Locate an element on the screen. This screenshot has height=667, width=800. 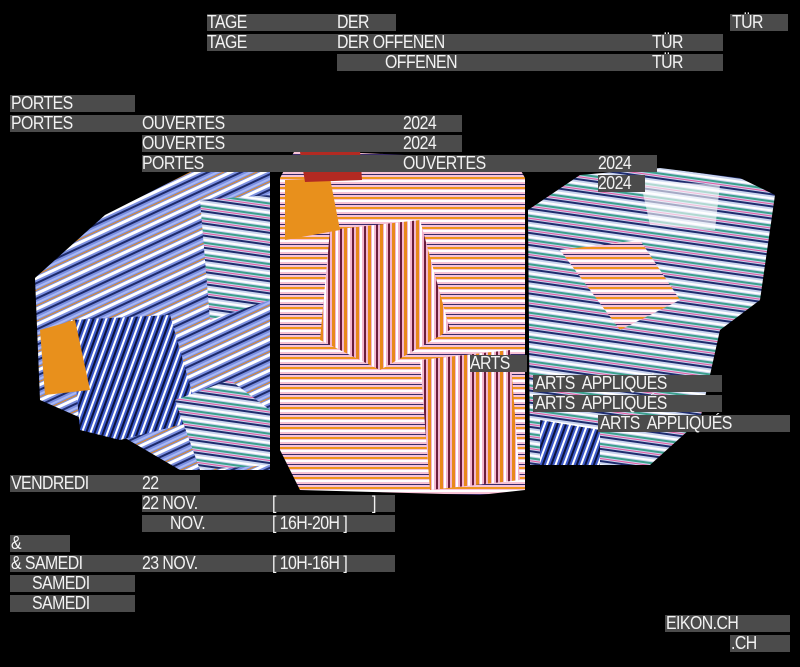
date-line-3: NOV. [ 16H-20H ] is located at coordinates (268, 523).